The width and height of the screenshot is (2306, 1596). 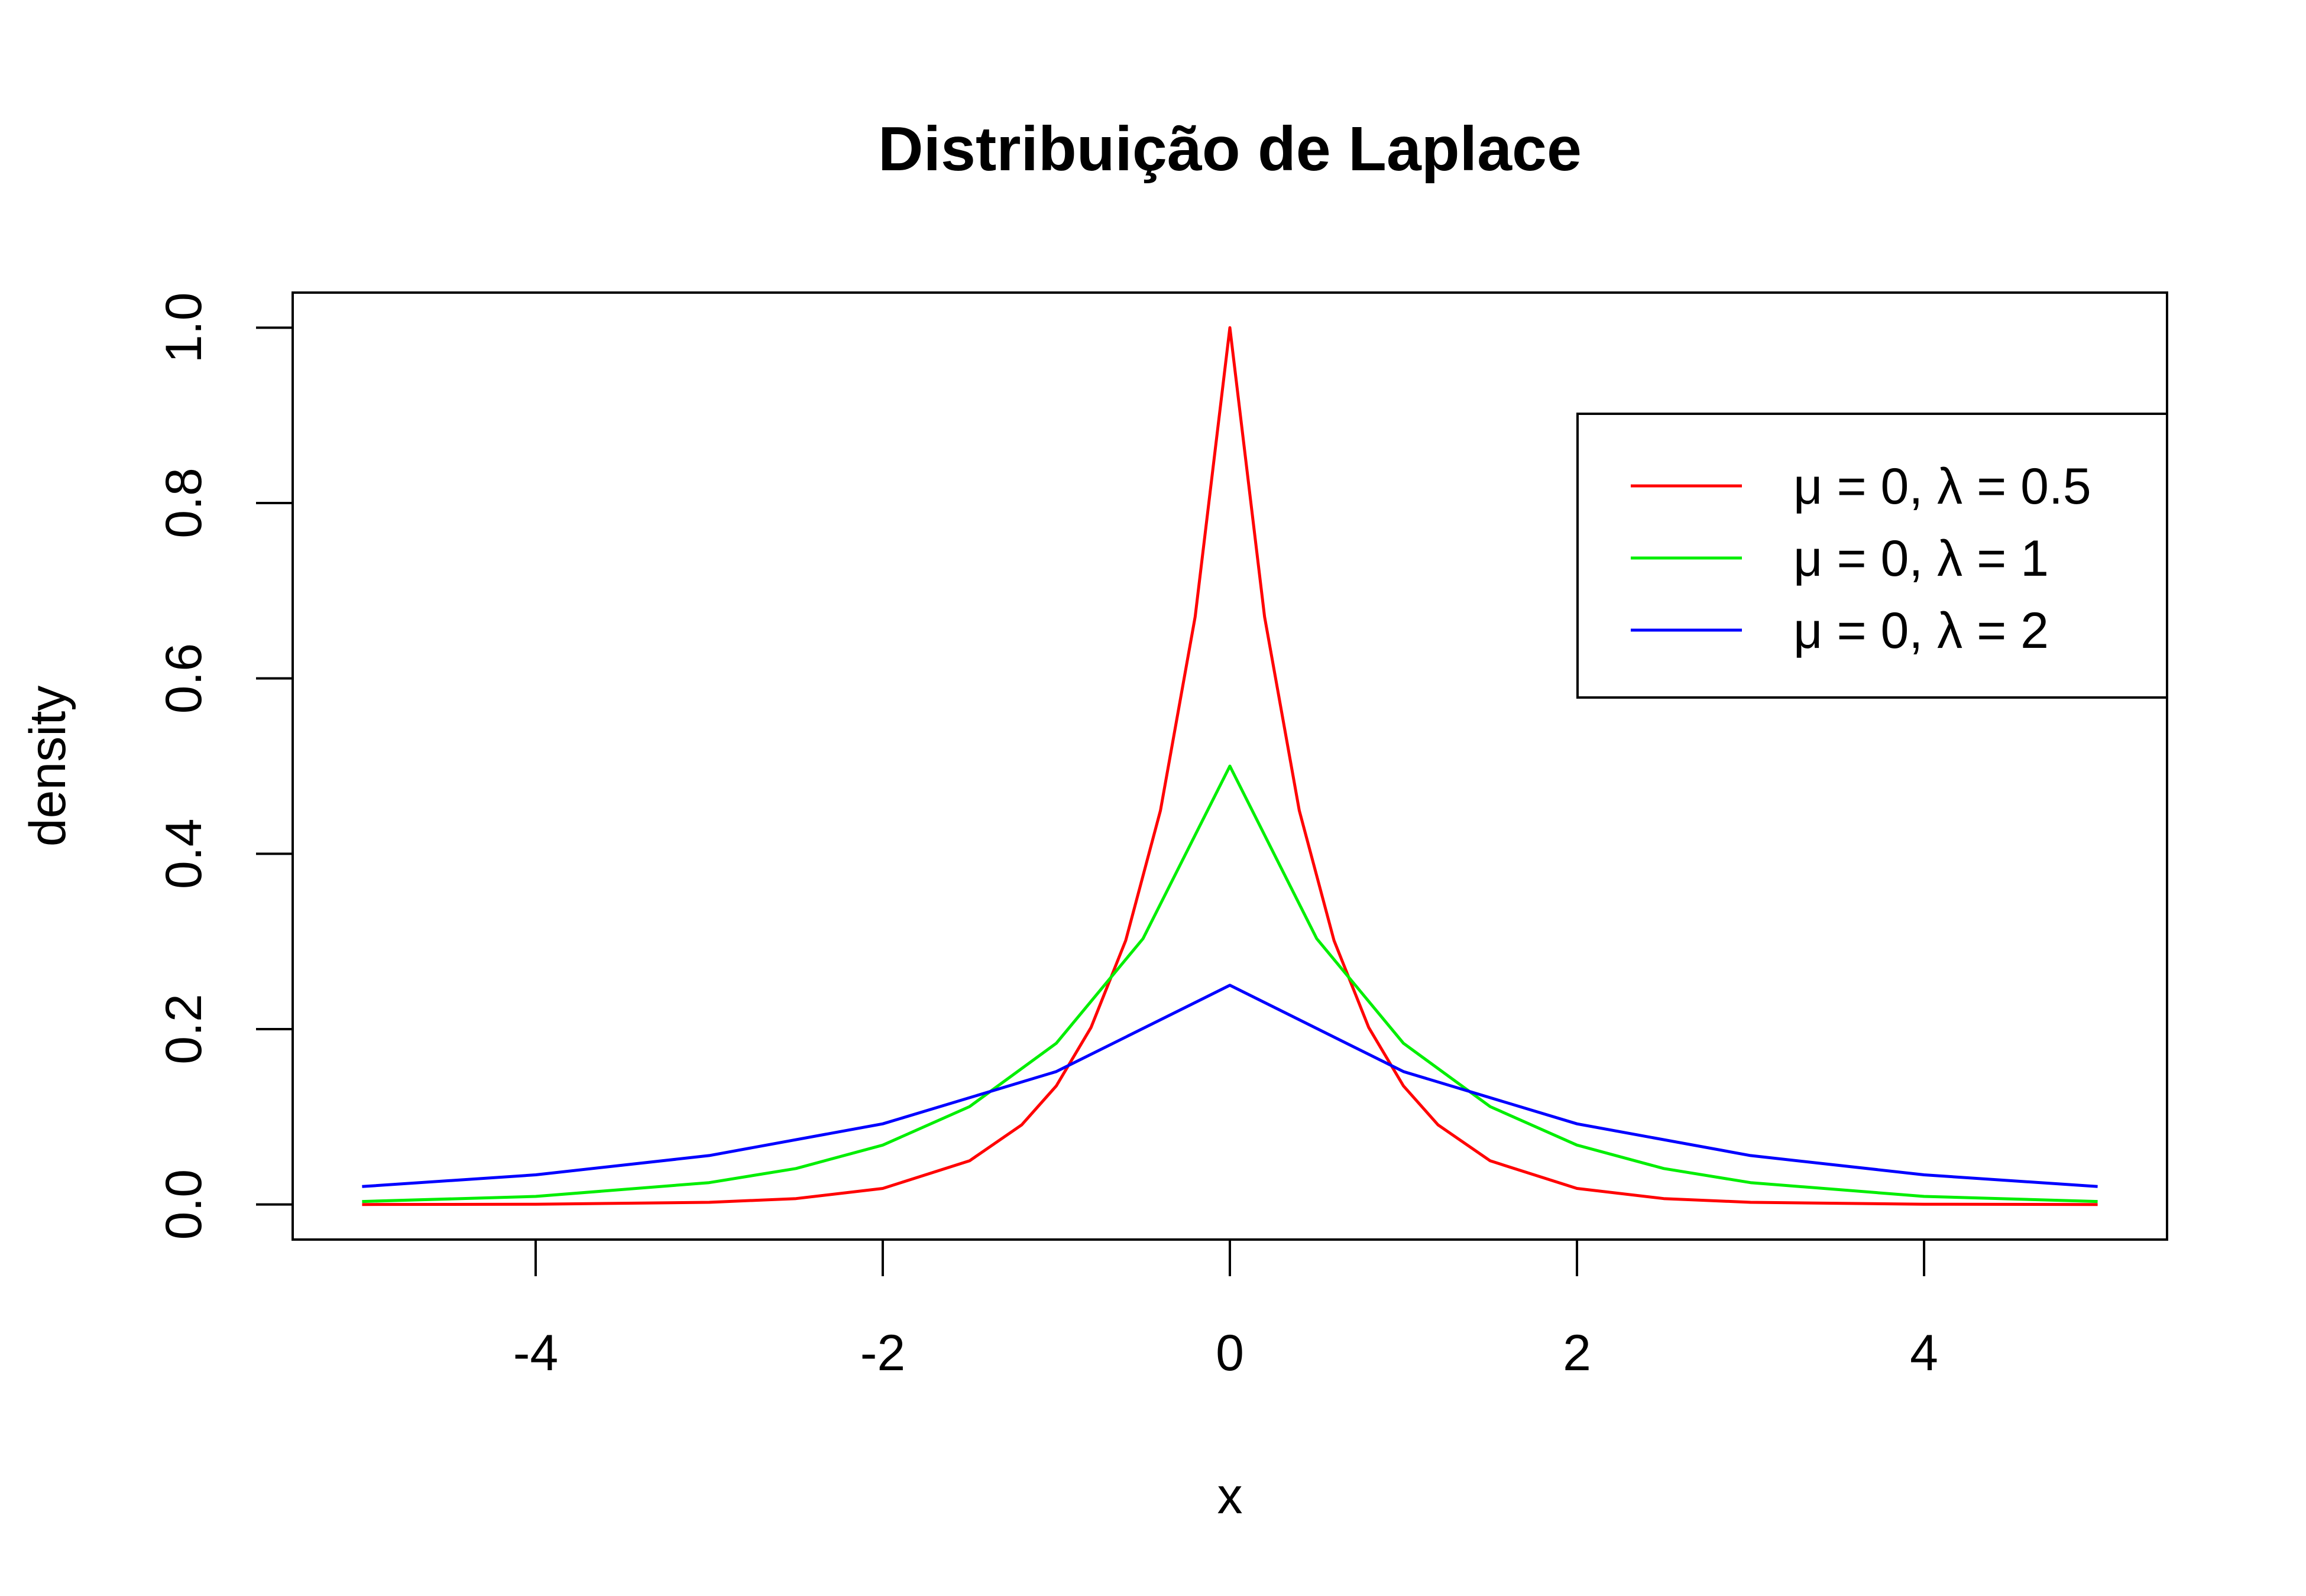 What do you see at coordinates (1942, 486) in the screenshot?
I see `legend-label: μ = 0, λ = 0.5` at bounding box center [1942, 486].